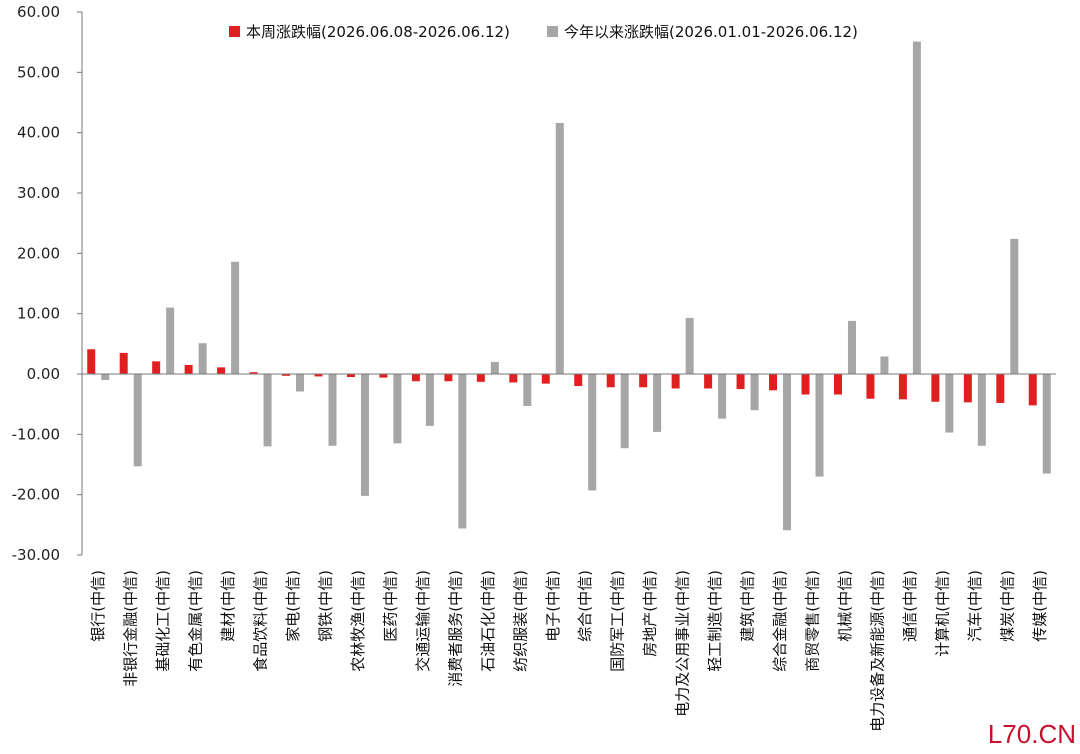  I want to click on category-label: 房地产(中信), so click(650, 613).